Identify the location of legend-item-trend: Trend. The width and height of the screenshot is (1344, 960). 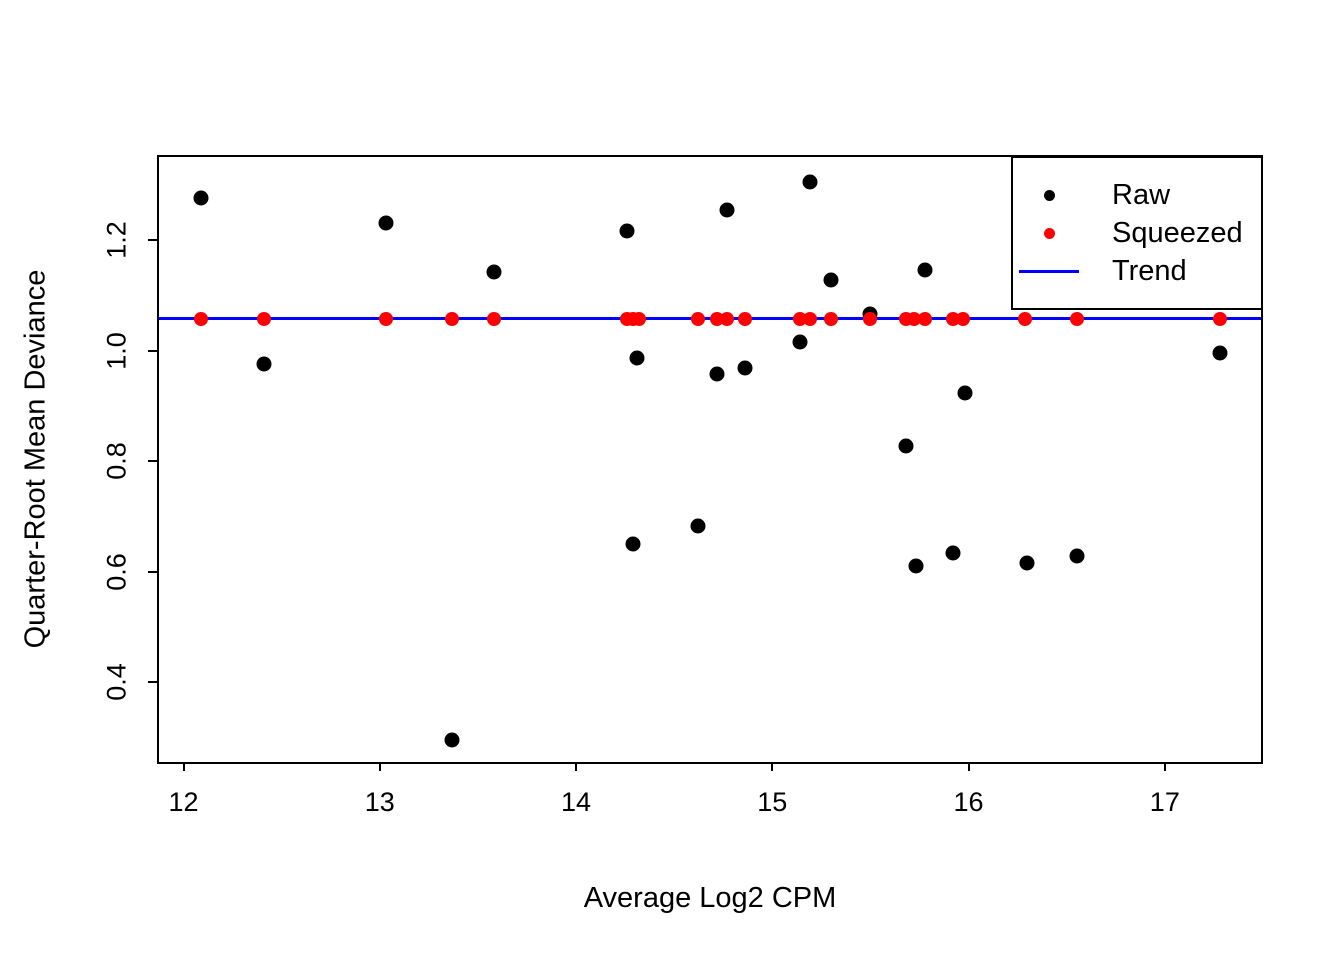
(1137, 271).